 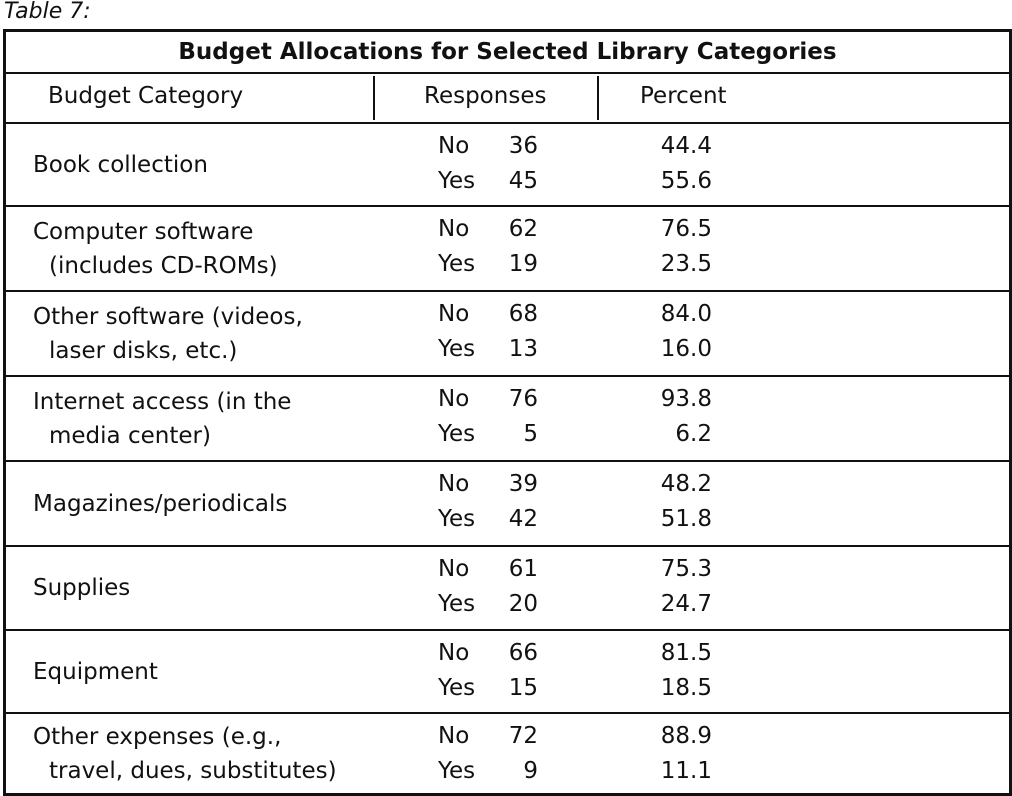 What do you see at coordinates (686, 653) in the screenshot?
I see `response-percent: 81.5` at bounding box center [686, 653].